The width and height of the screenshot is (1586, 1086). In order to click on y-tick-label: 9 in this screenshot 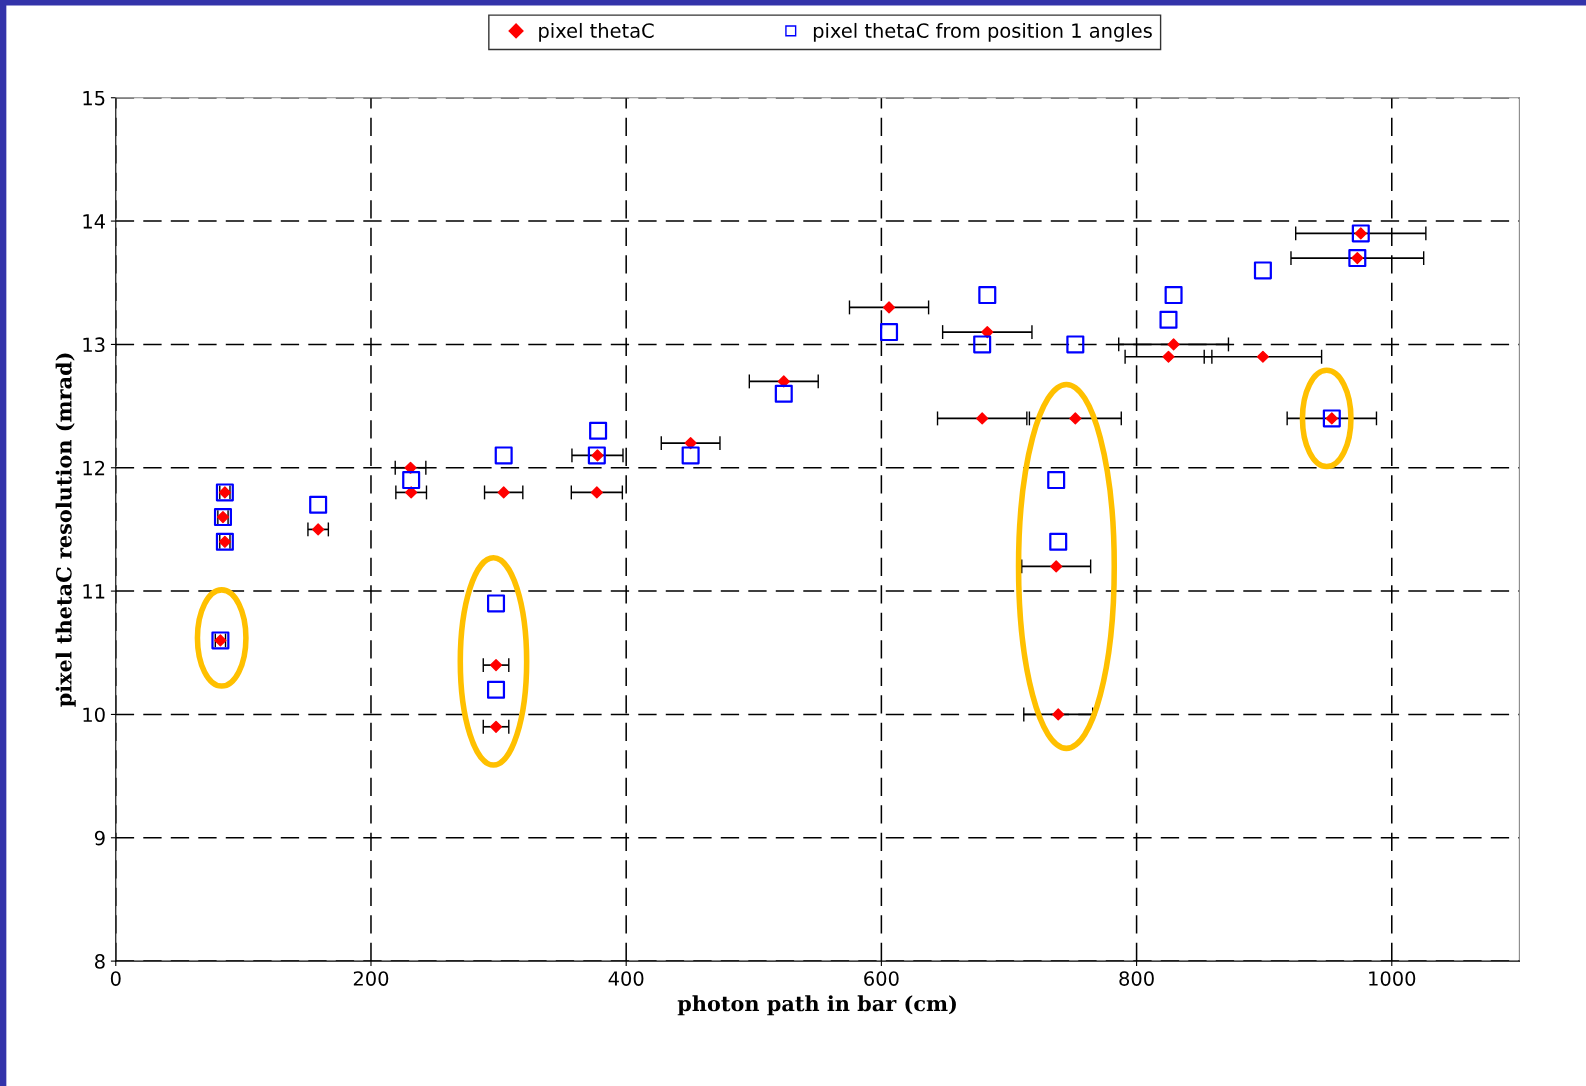, I will do `click(99, 838)`.